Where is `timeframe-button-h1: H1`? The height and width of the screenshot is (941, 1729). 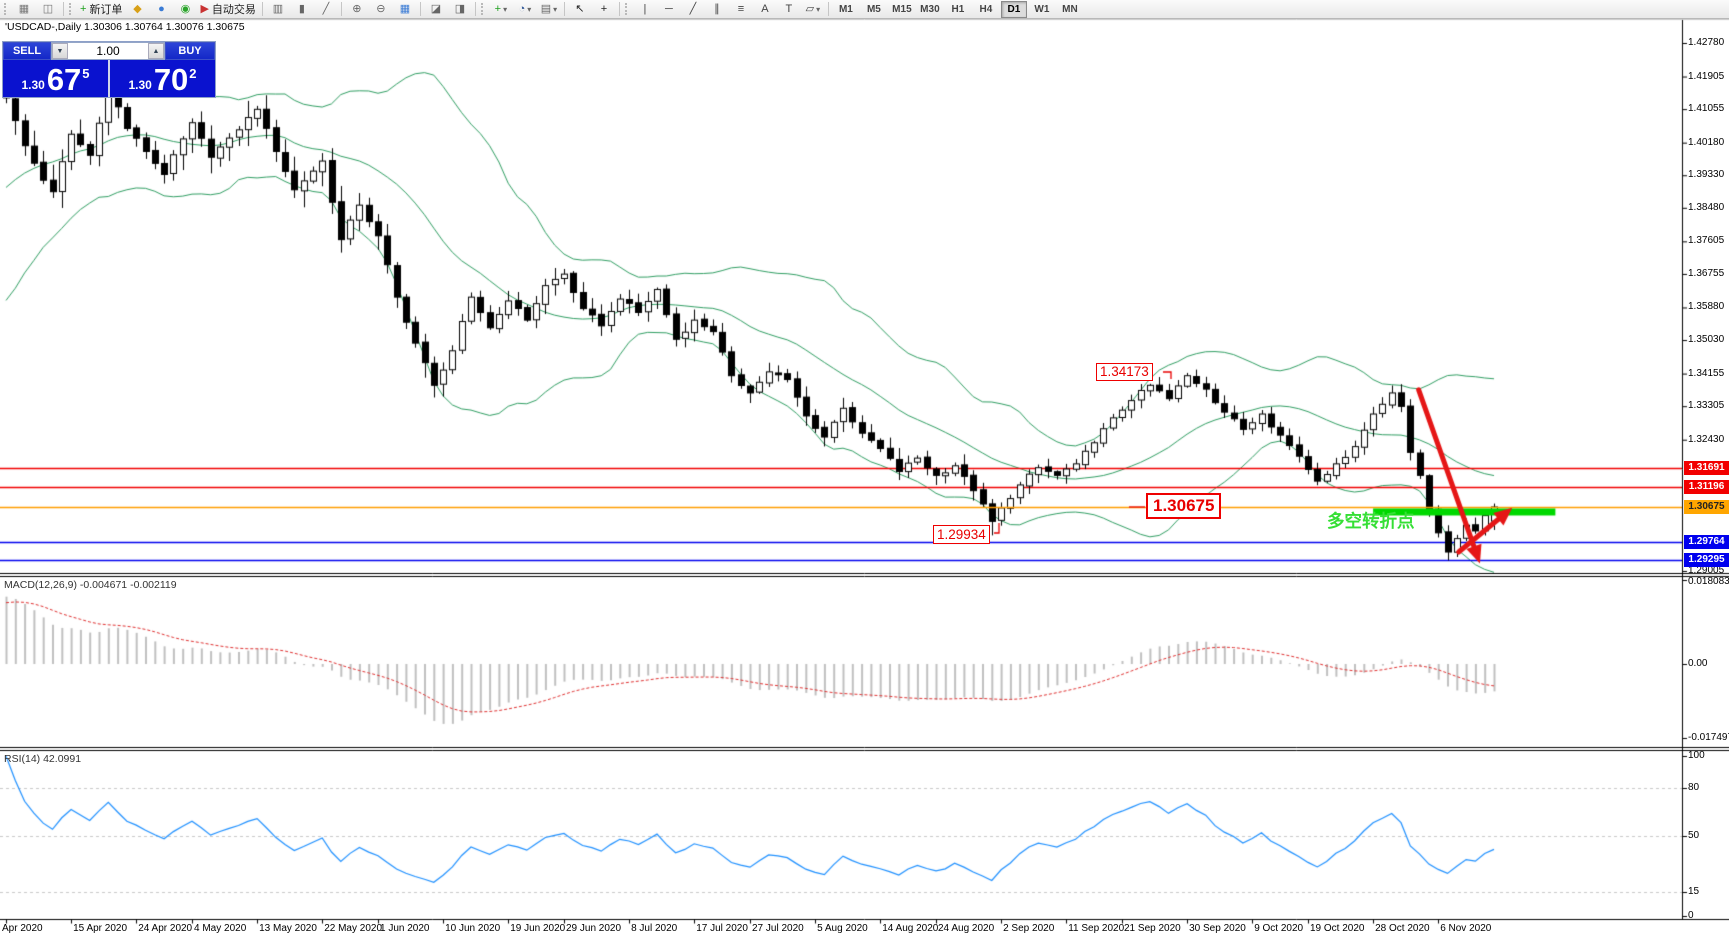 timeframe-button-h1: H1 is located at coordinates (958, 9).